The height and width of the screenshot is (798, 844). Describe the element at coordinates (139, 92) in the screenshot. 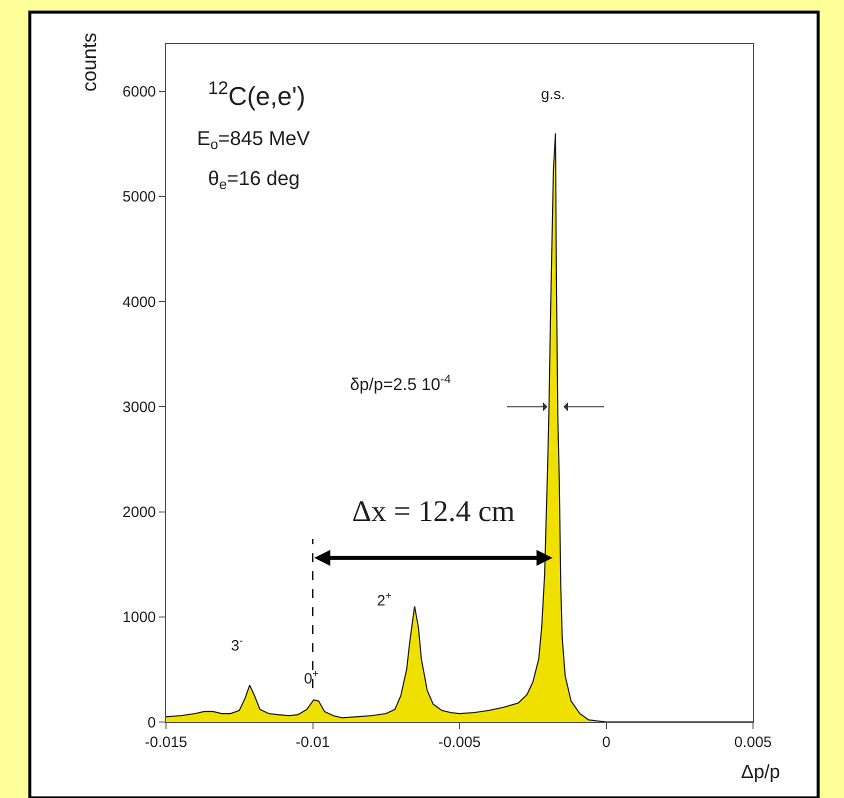

I see `y-tick-label: 6000` at that location.